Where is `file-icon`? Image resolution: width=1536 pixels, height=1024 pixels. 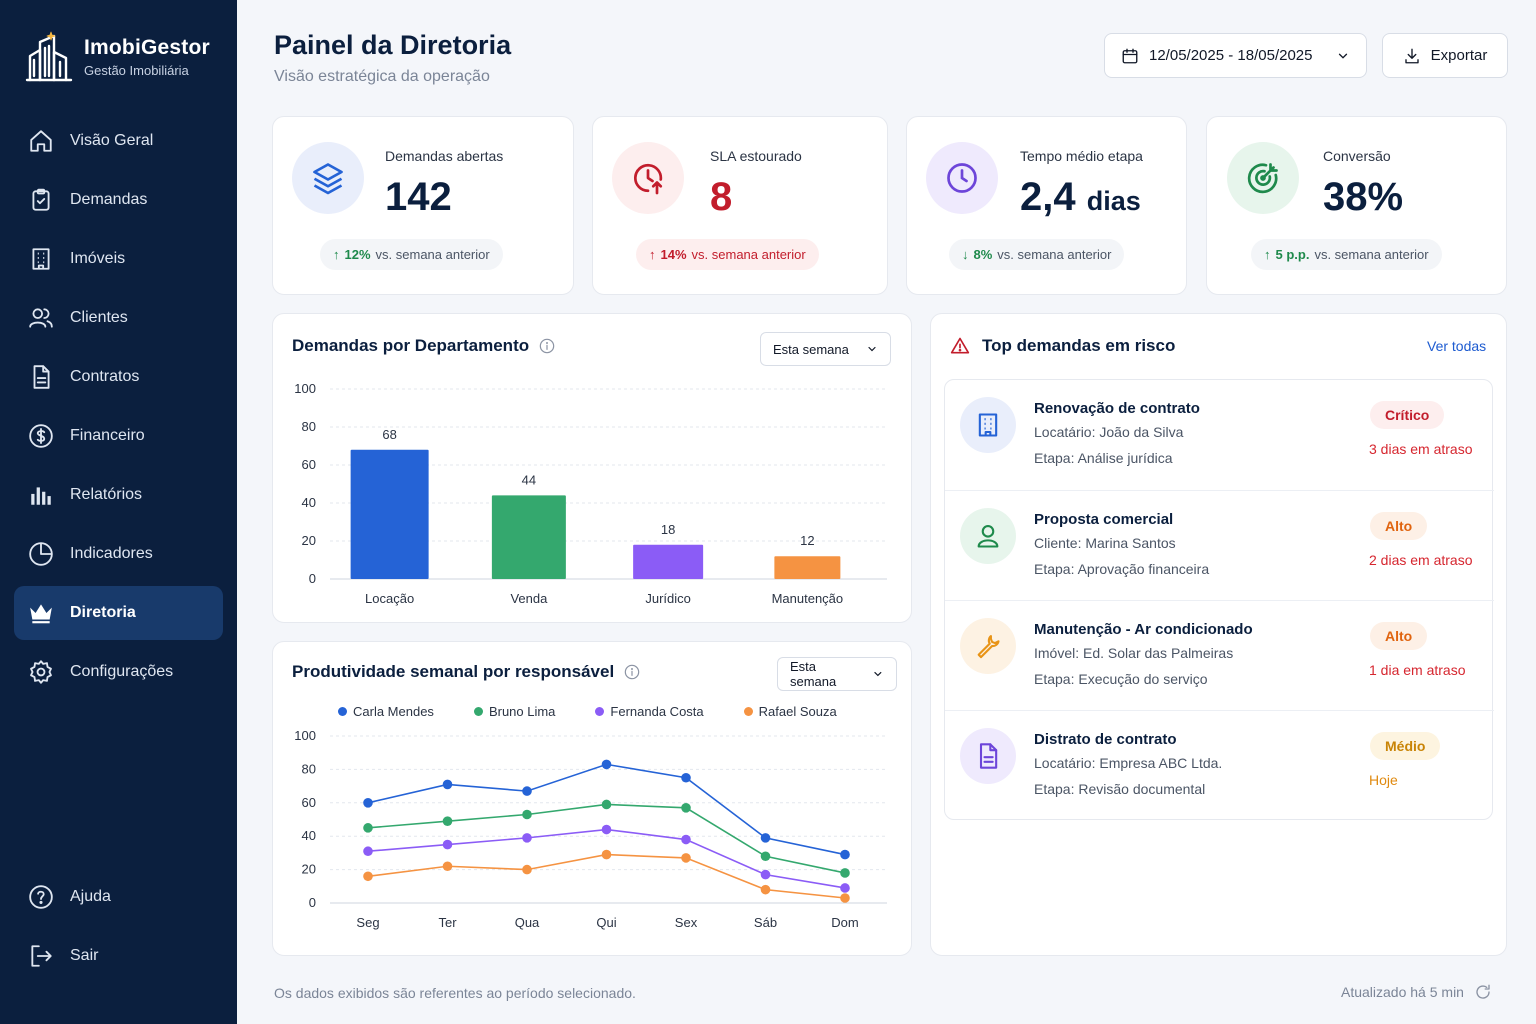
file-icon is located at coordinates (988, 756).